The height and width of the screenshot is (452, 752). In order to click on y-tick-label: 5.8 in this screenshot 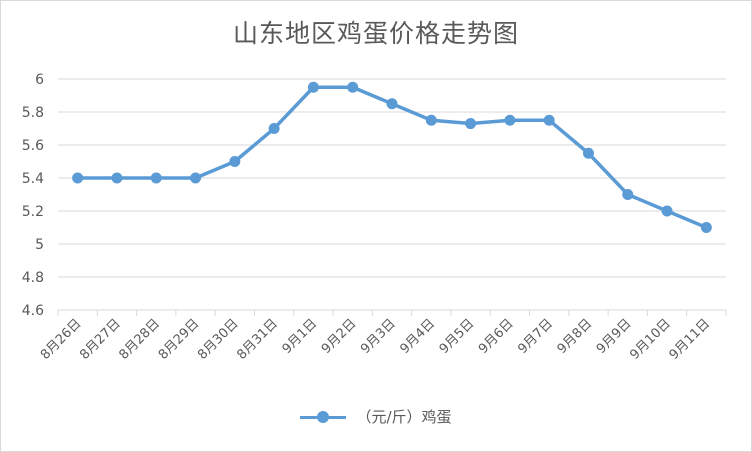, I will do `click(33, 113)`.